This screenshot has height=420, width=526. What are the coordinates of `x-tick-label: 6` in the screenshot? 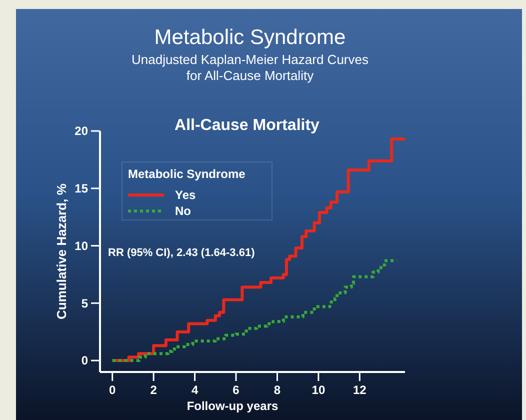 It's located at (236, 390).